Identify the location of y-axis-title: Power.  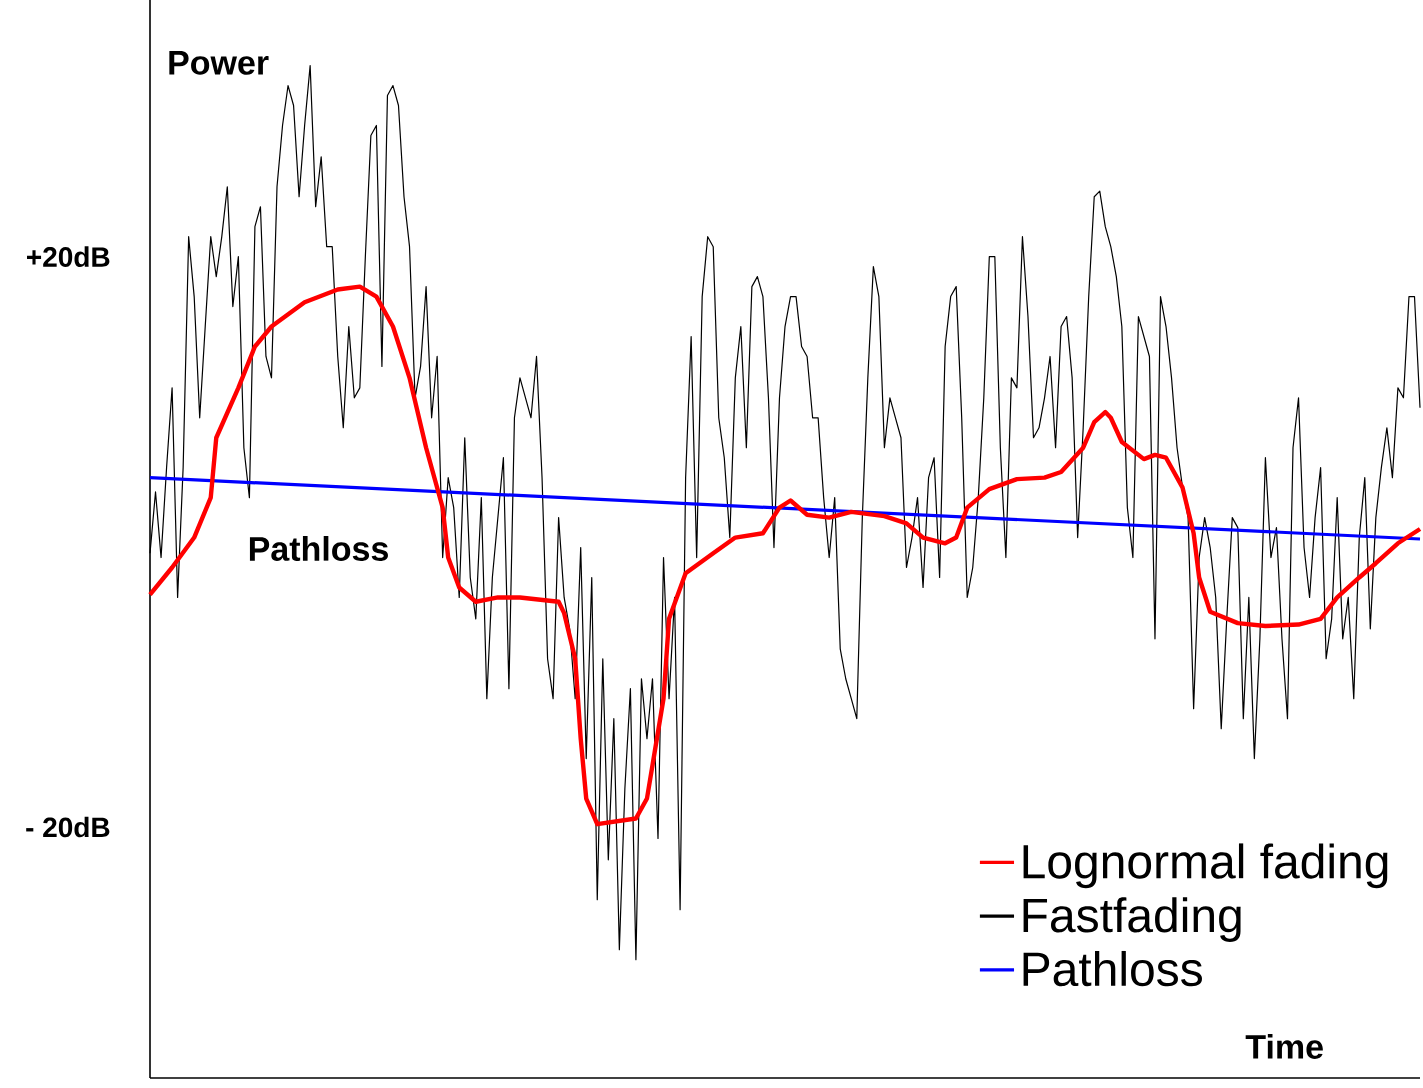
(219, 63).